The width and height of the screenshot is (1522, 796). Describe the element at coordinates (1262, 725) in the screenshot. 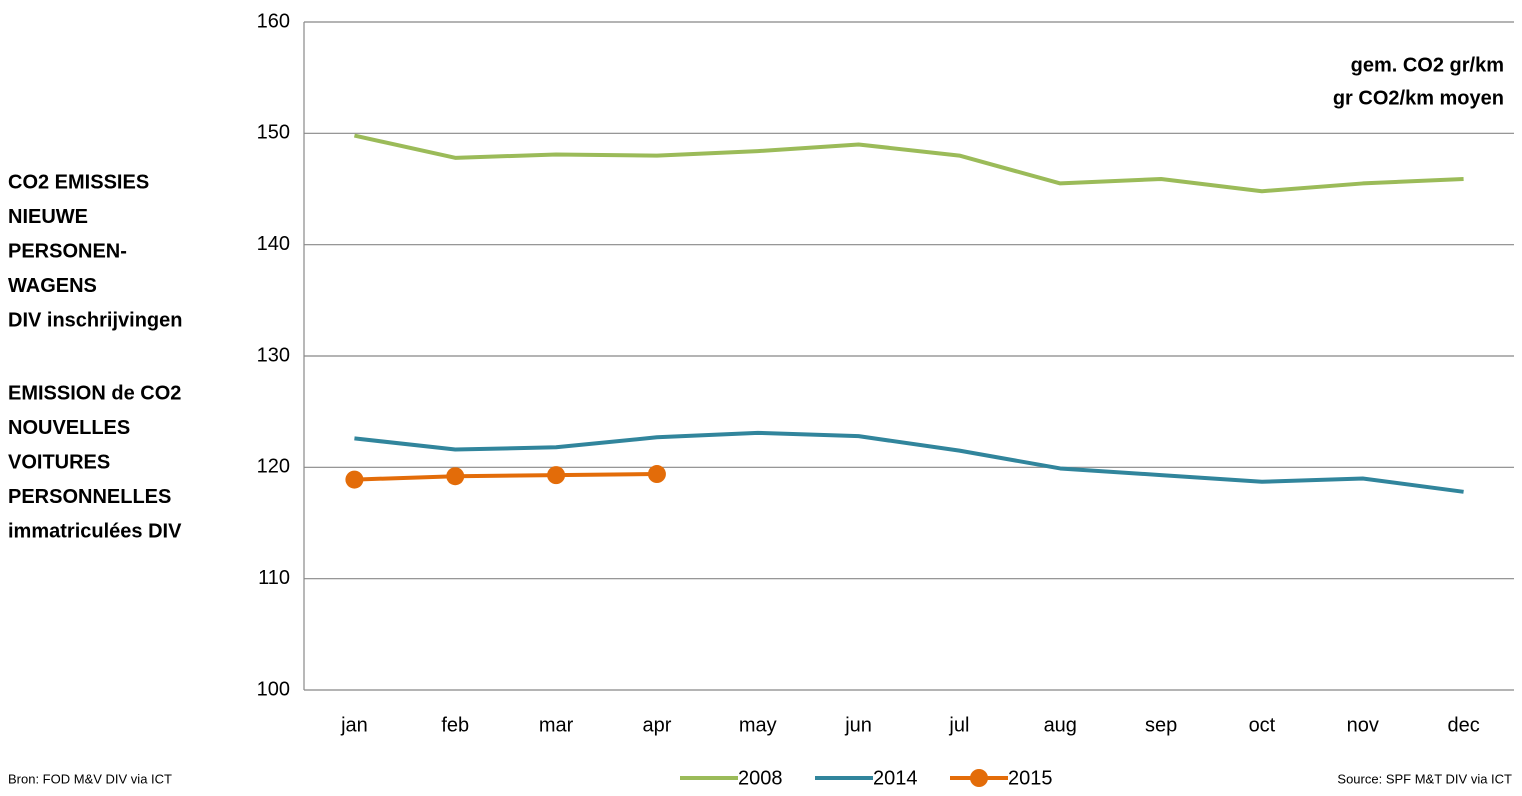

I see `x-tick-label: oct` at that location.